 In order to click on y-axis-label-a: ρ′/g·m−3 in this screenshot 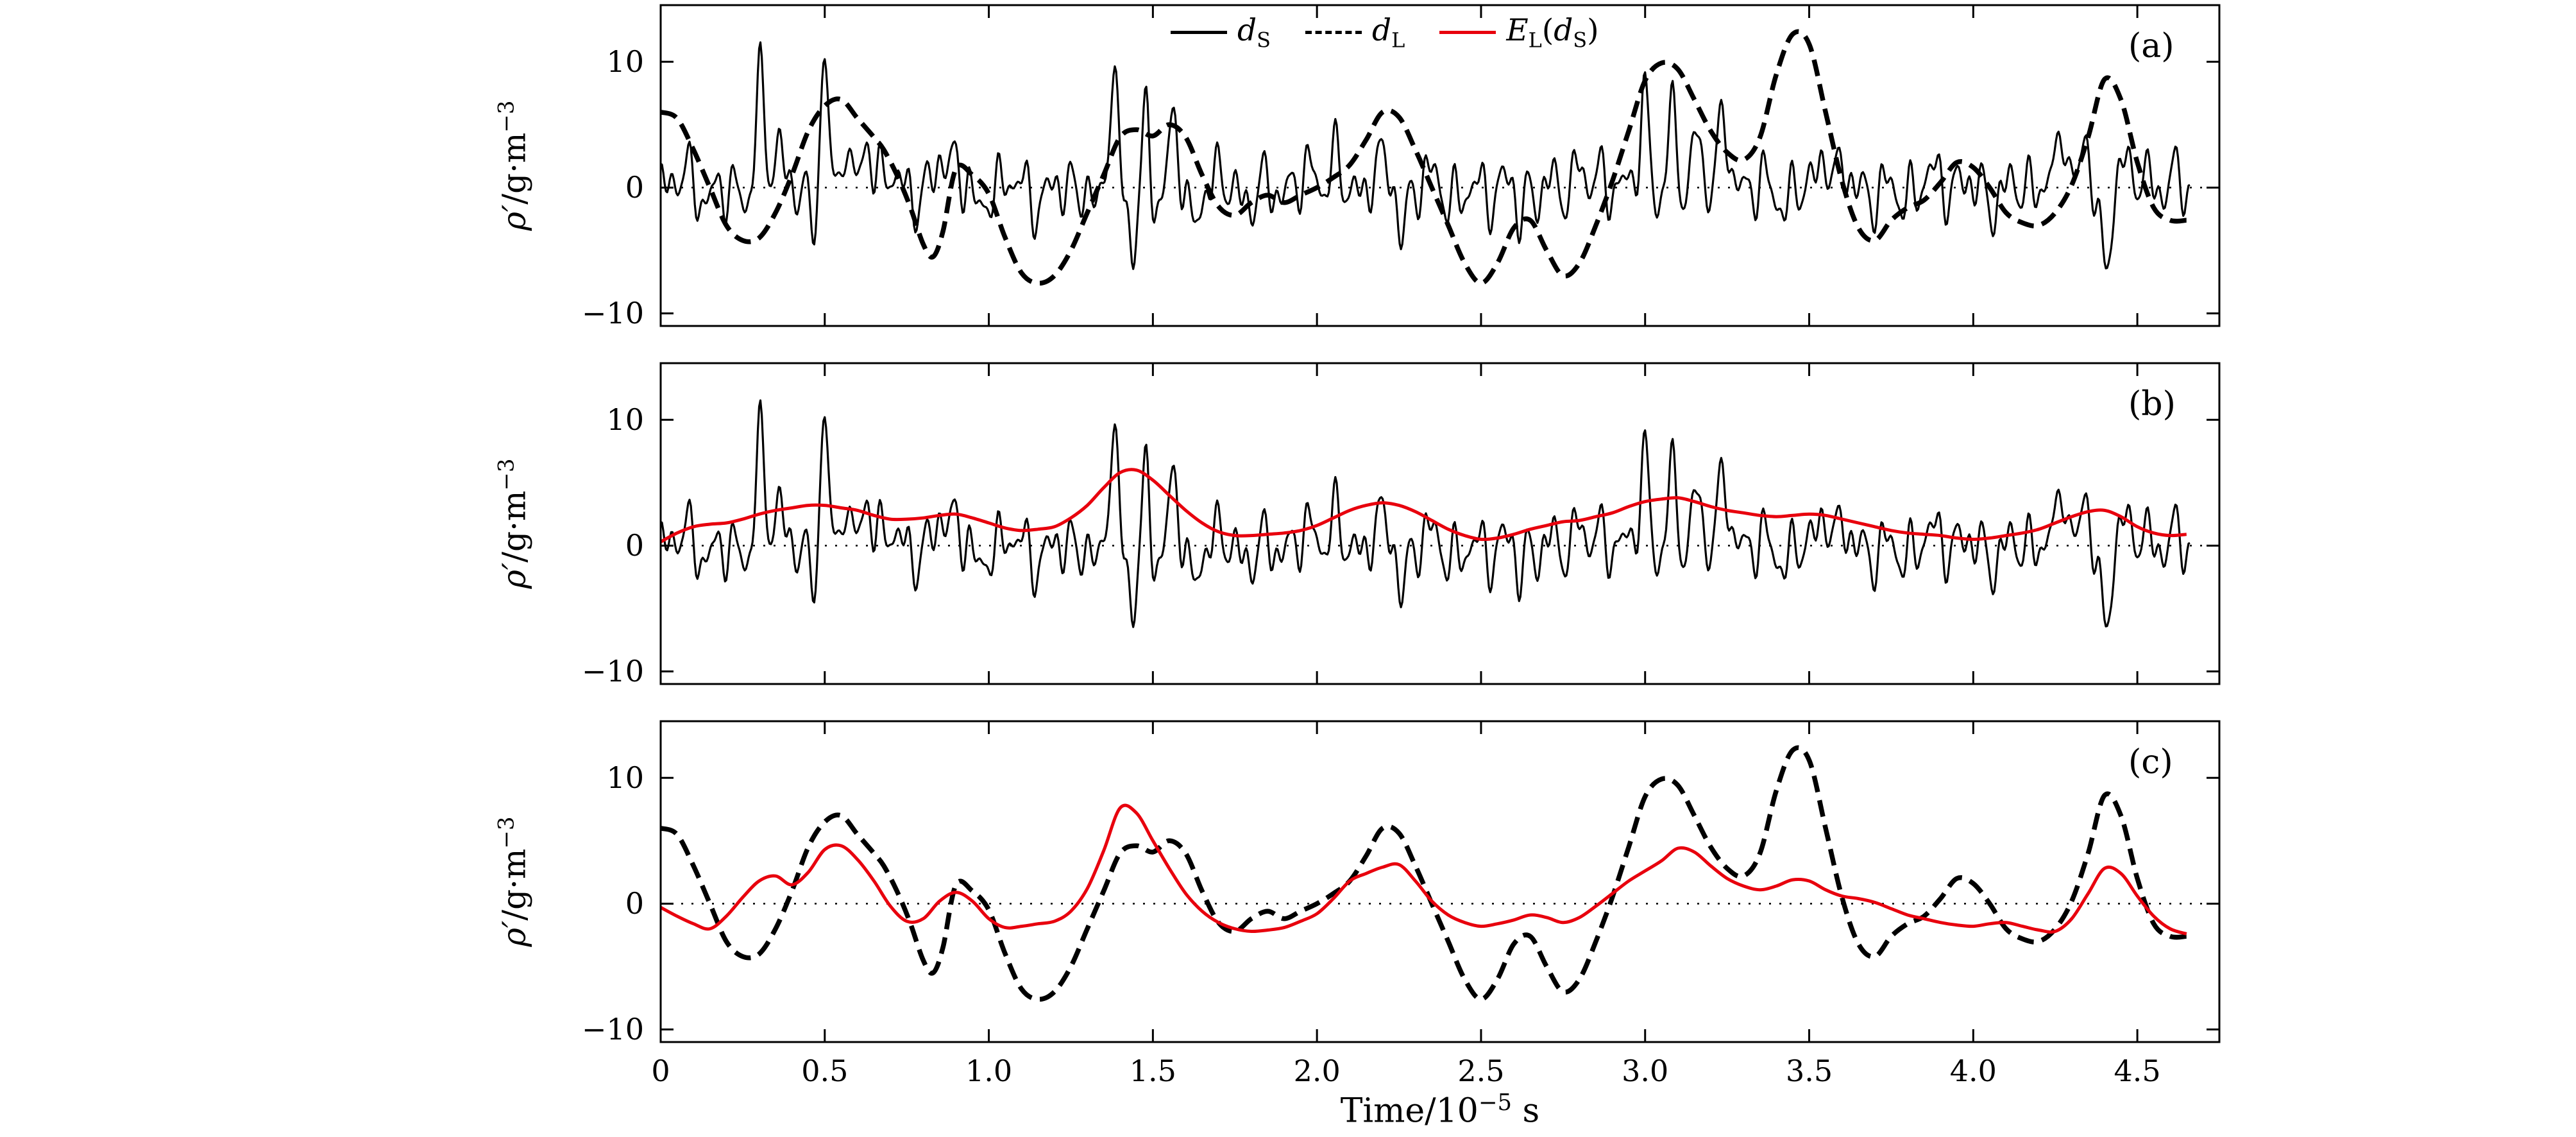, I will do `click(513, 165)`.